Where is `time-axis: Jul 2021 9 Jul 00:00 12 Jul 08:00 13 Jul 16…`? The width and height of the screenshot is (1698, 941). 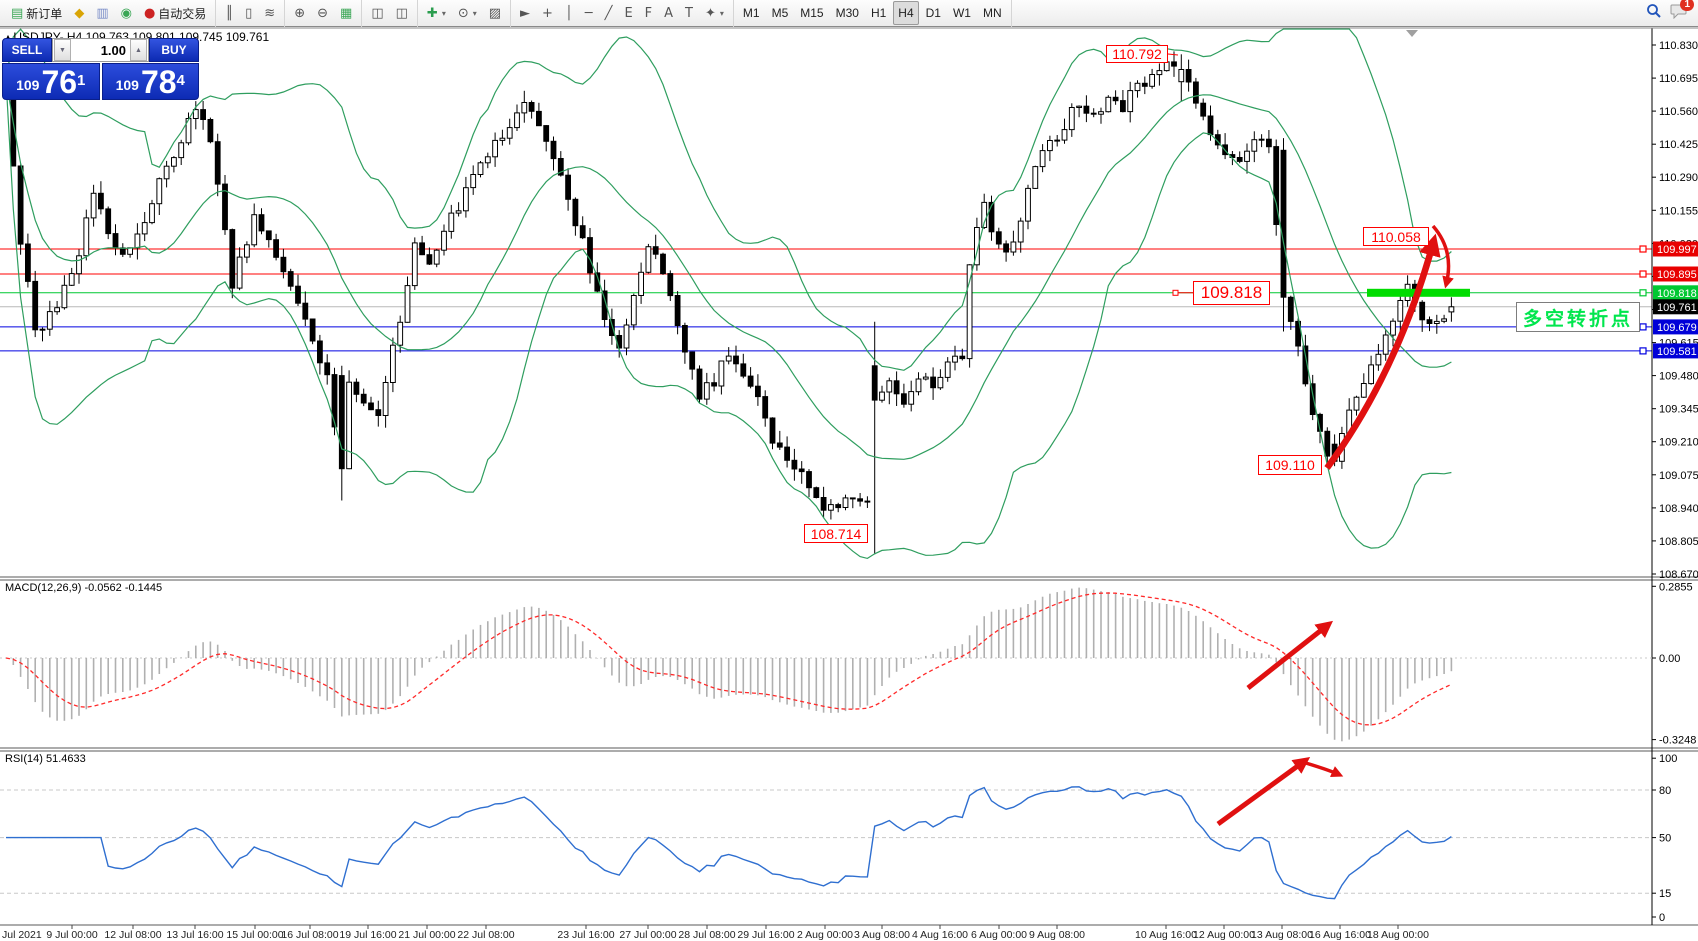 time-axis: Jul 2021 9 Jul 00:00 12 Jul 08:00 13 Jul 16… is located at coordinates (715, 933).